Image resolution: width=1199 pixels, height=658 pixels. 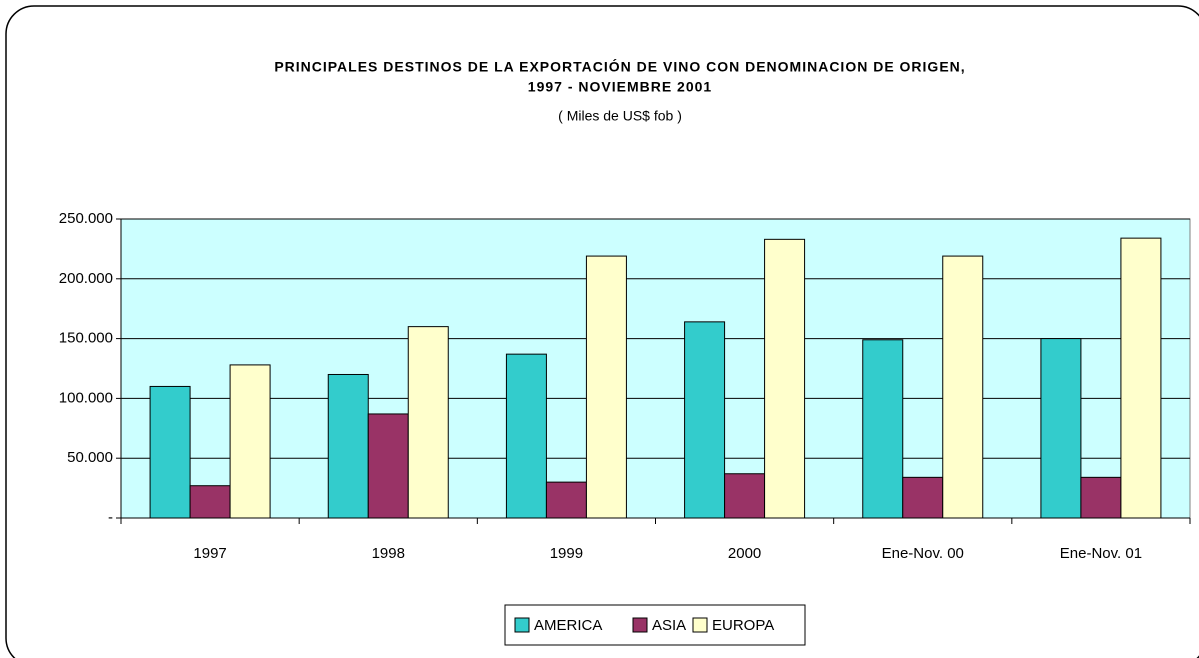 What do you see at coordinates (620, 87) in the screenshot?
I see `chart-title: 1997 - NOVIEMBRE 2001` at bounding box center [620, 87].